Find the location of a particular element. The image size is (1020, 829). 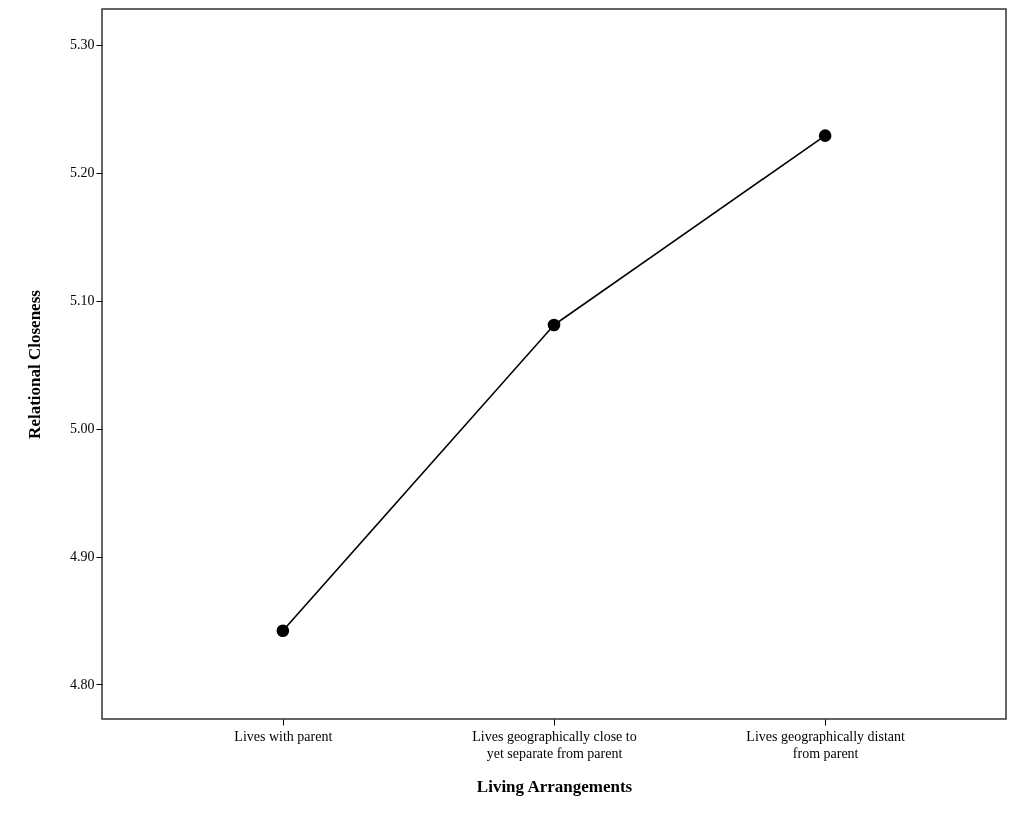

x-tick-label: Lives geographically distant from parent is located at coordinates (826, 744).